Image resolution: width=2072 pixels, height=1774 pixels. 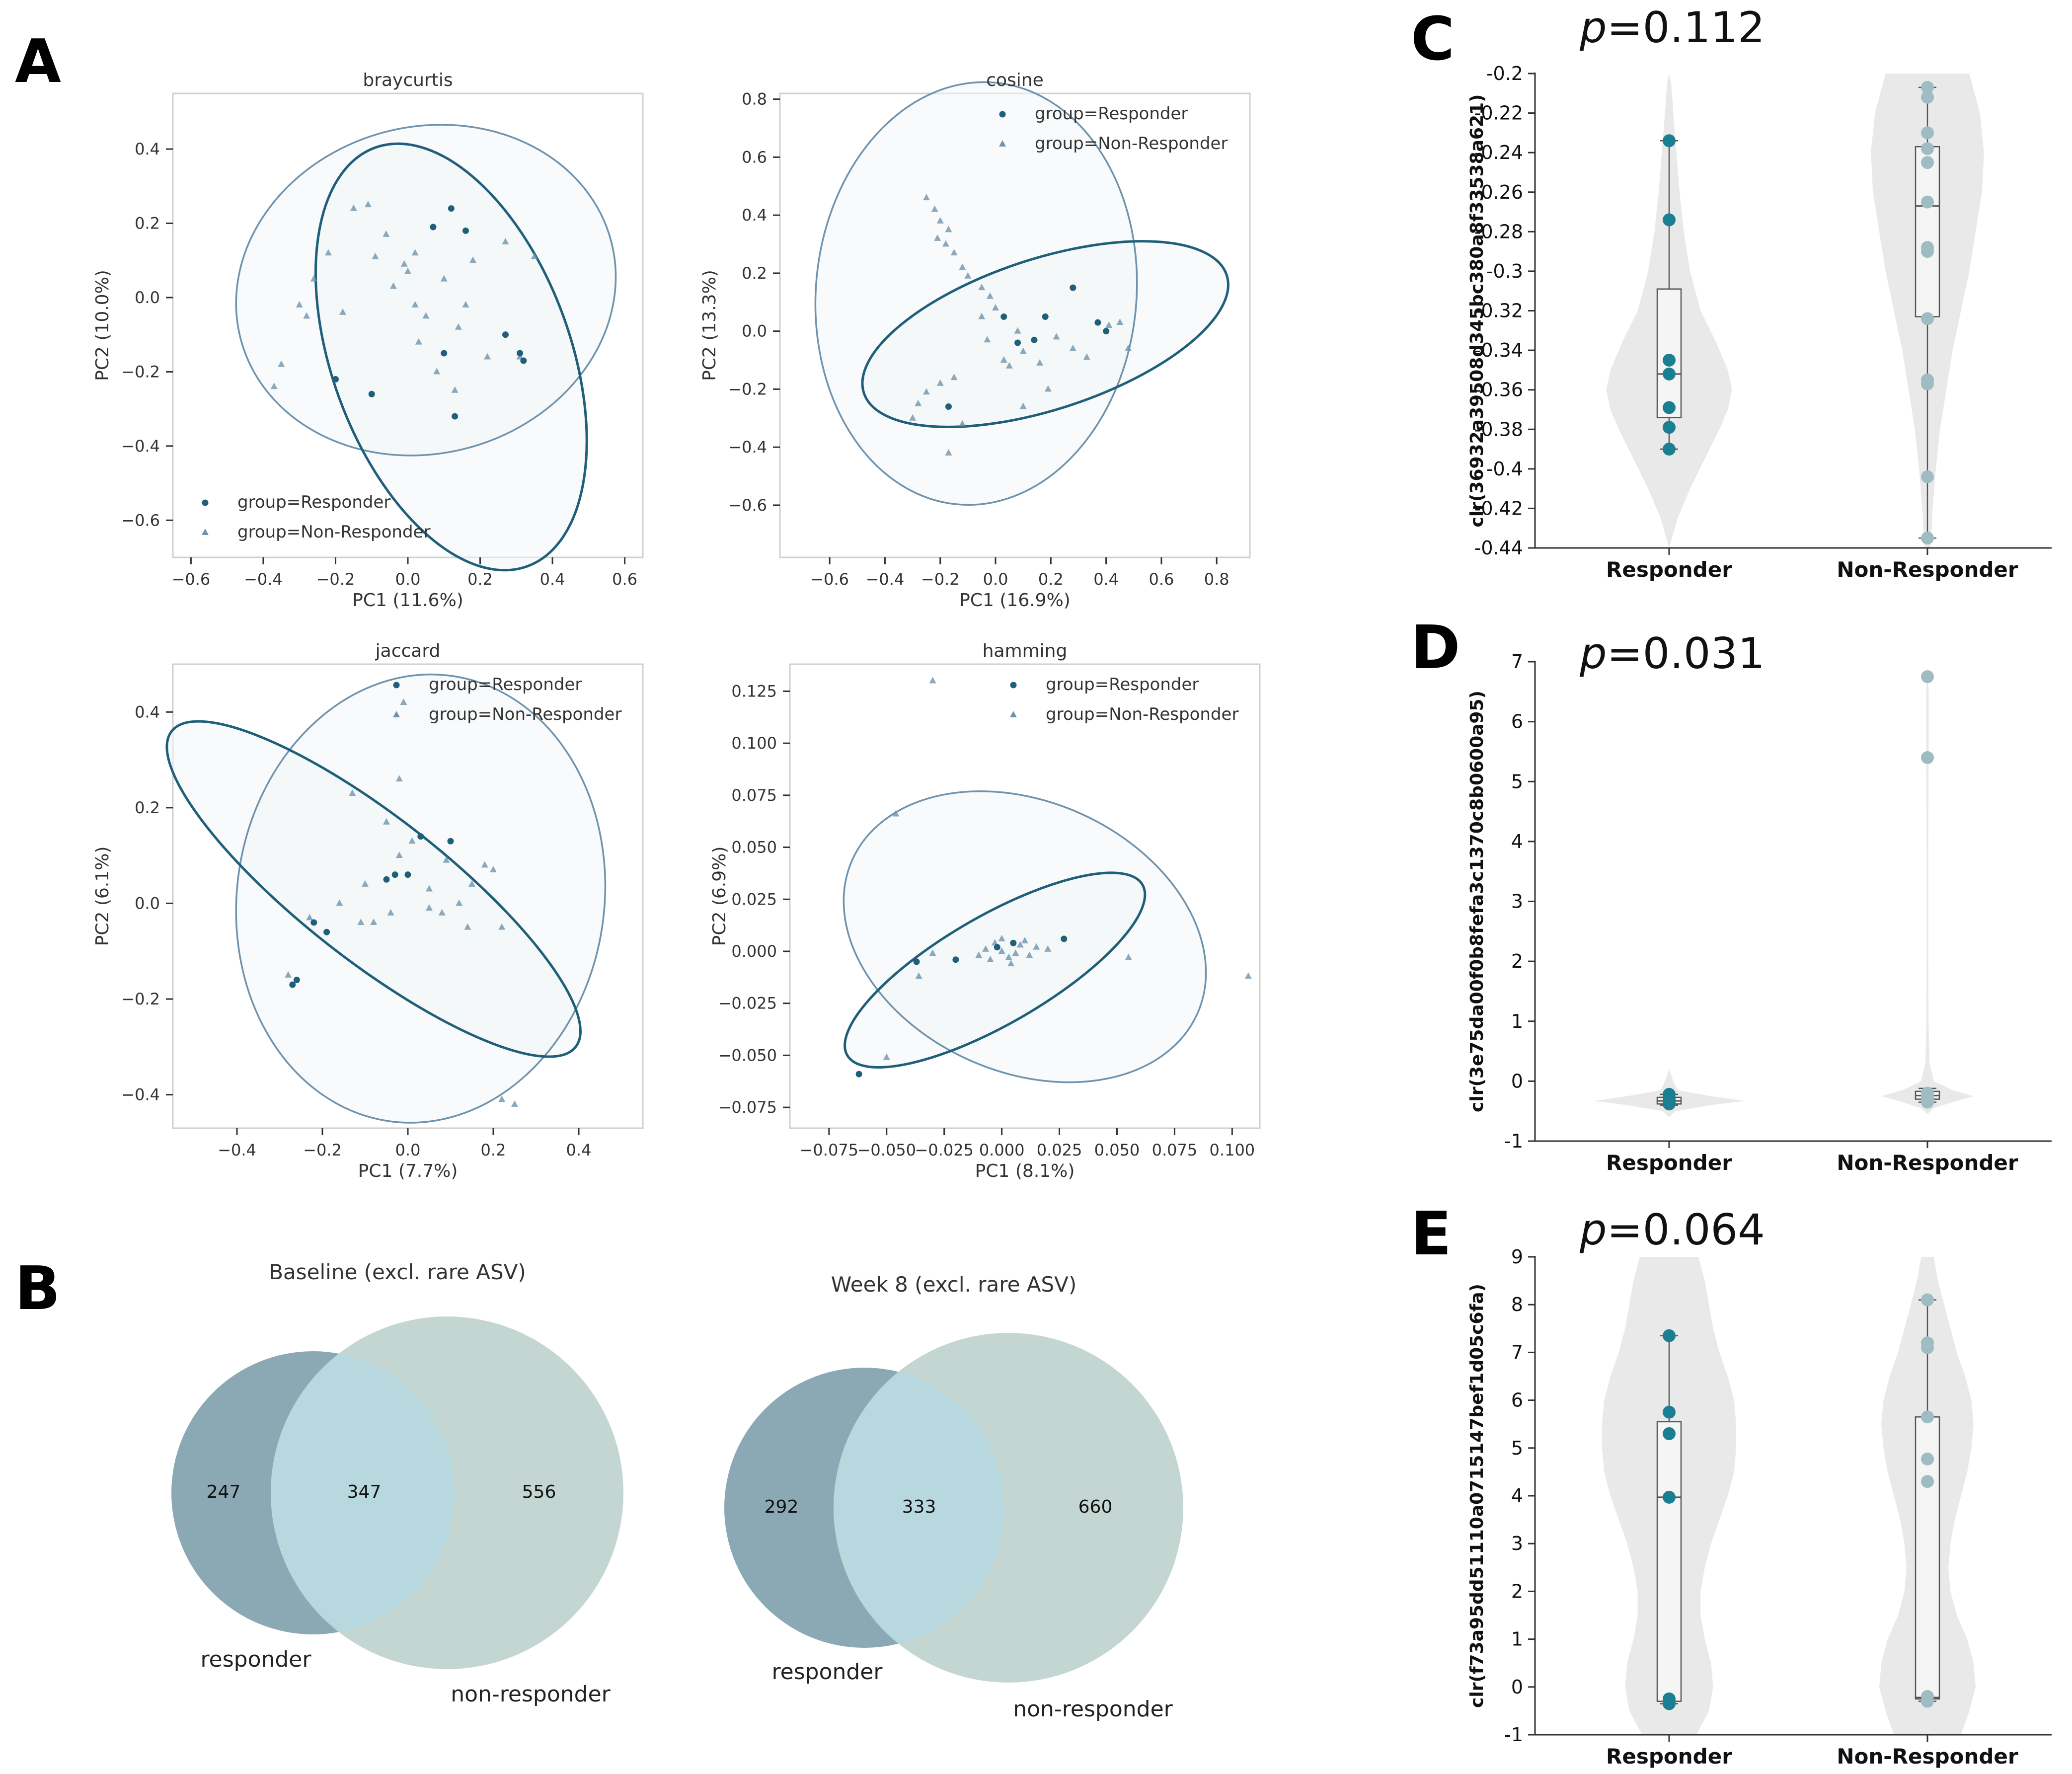 I want to click on x-tick-label: 0.075, so click(x=1175, y=1150).